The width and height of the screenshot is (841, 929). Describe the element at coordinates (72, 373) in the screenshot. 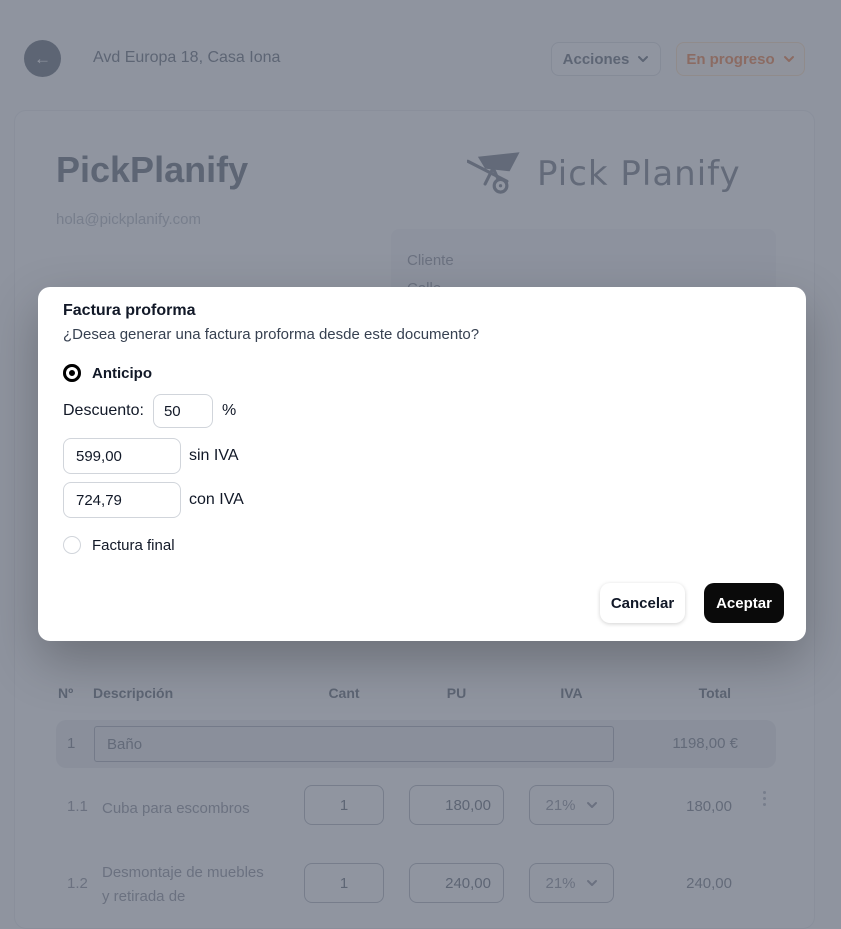

I see `radio-selected-icon` at that location.